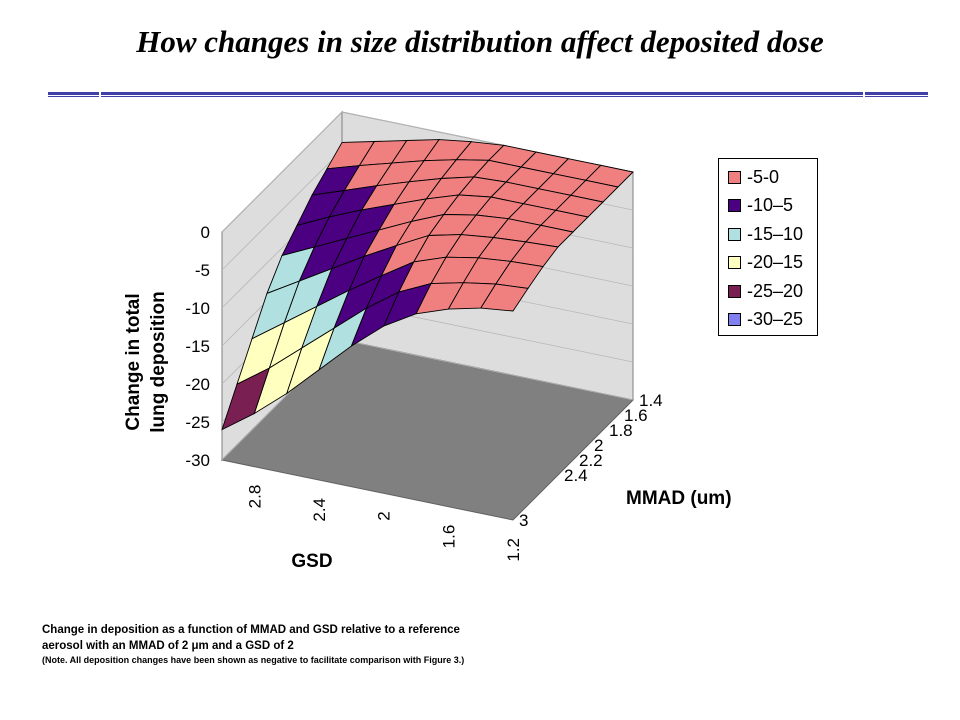 This screenshot has height=720, width=960. What do you see at coordinates (763, 176) in the screenshot?
I see `legend-label: -5-0` at bounding box center [763, 176].